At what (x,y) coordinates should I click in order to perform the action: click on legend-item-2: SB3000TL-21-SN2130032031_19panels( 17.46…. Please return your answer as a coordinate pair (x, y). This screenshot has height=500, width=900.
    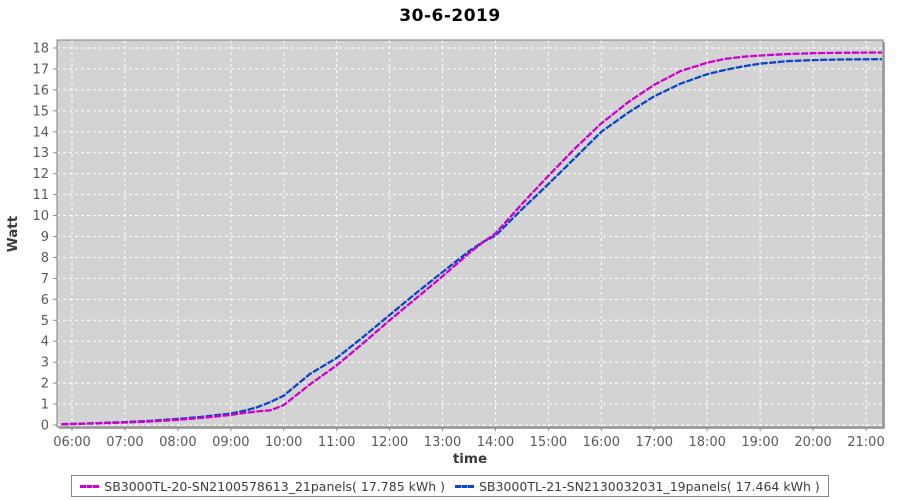
    Looking at the image, I should click on (637, 486).